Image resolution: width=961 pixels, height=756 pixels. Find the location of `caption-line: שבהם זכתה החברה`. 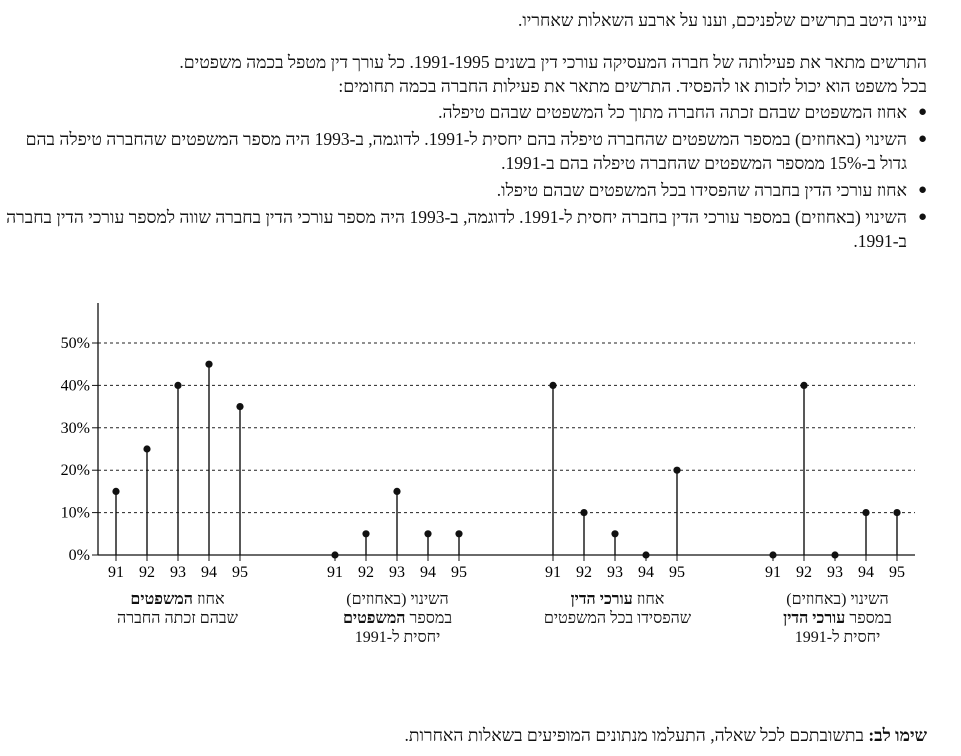

caption-line: שבהם זכתה החברה is located at coordinates (177, 618).